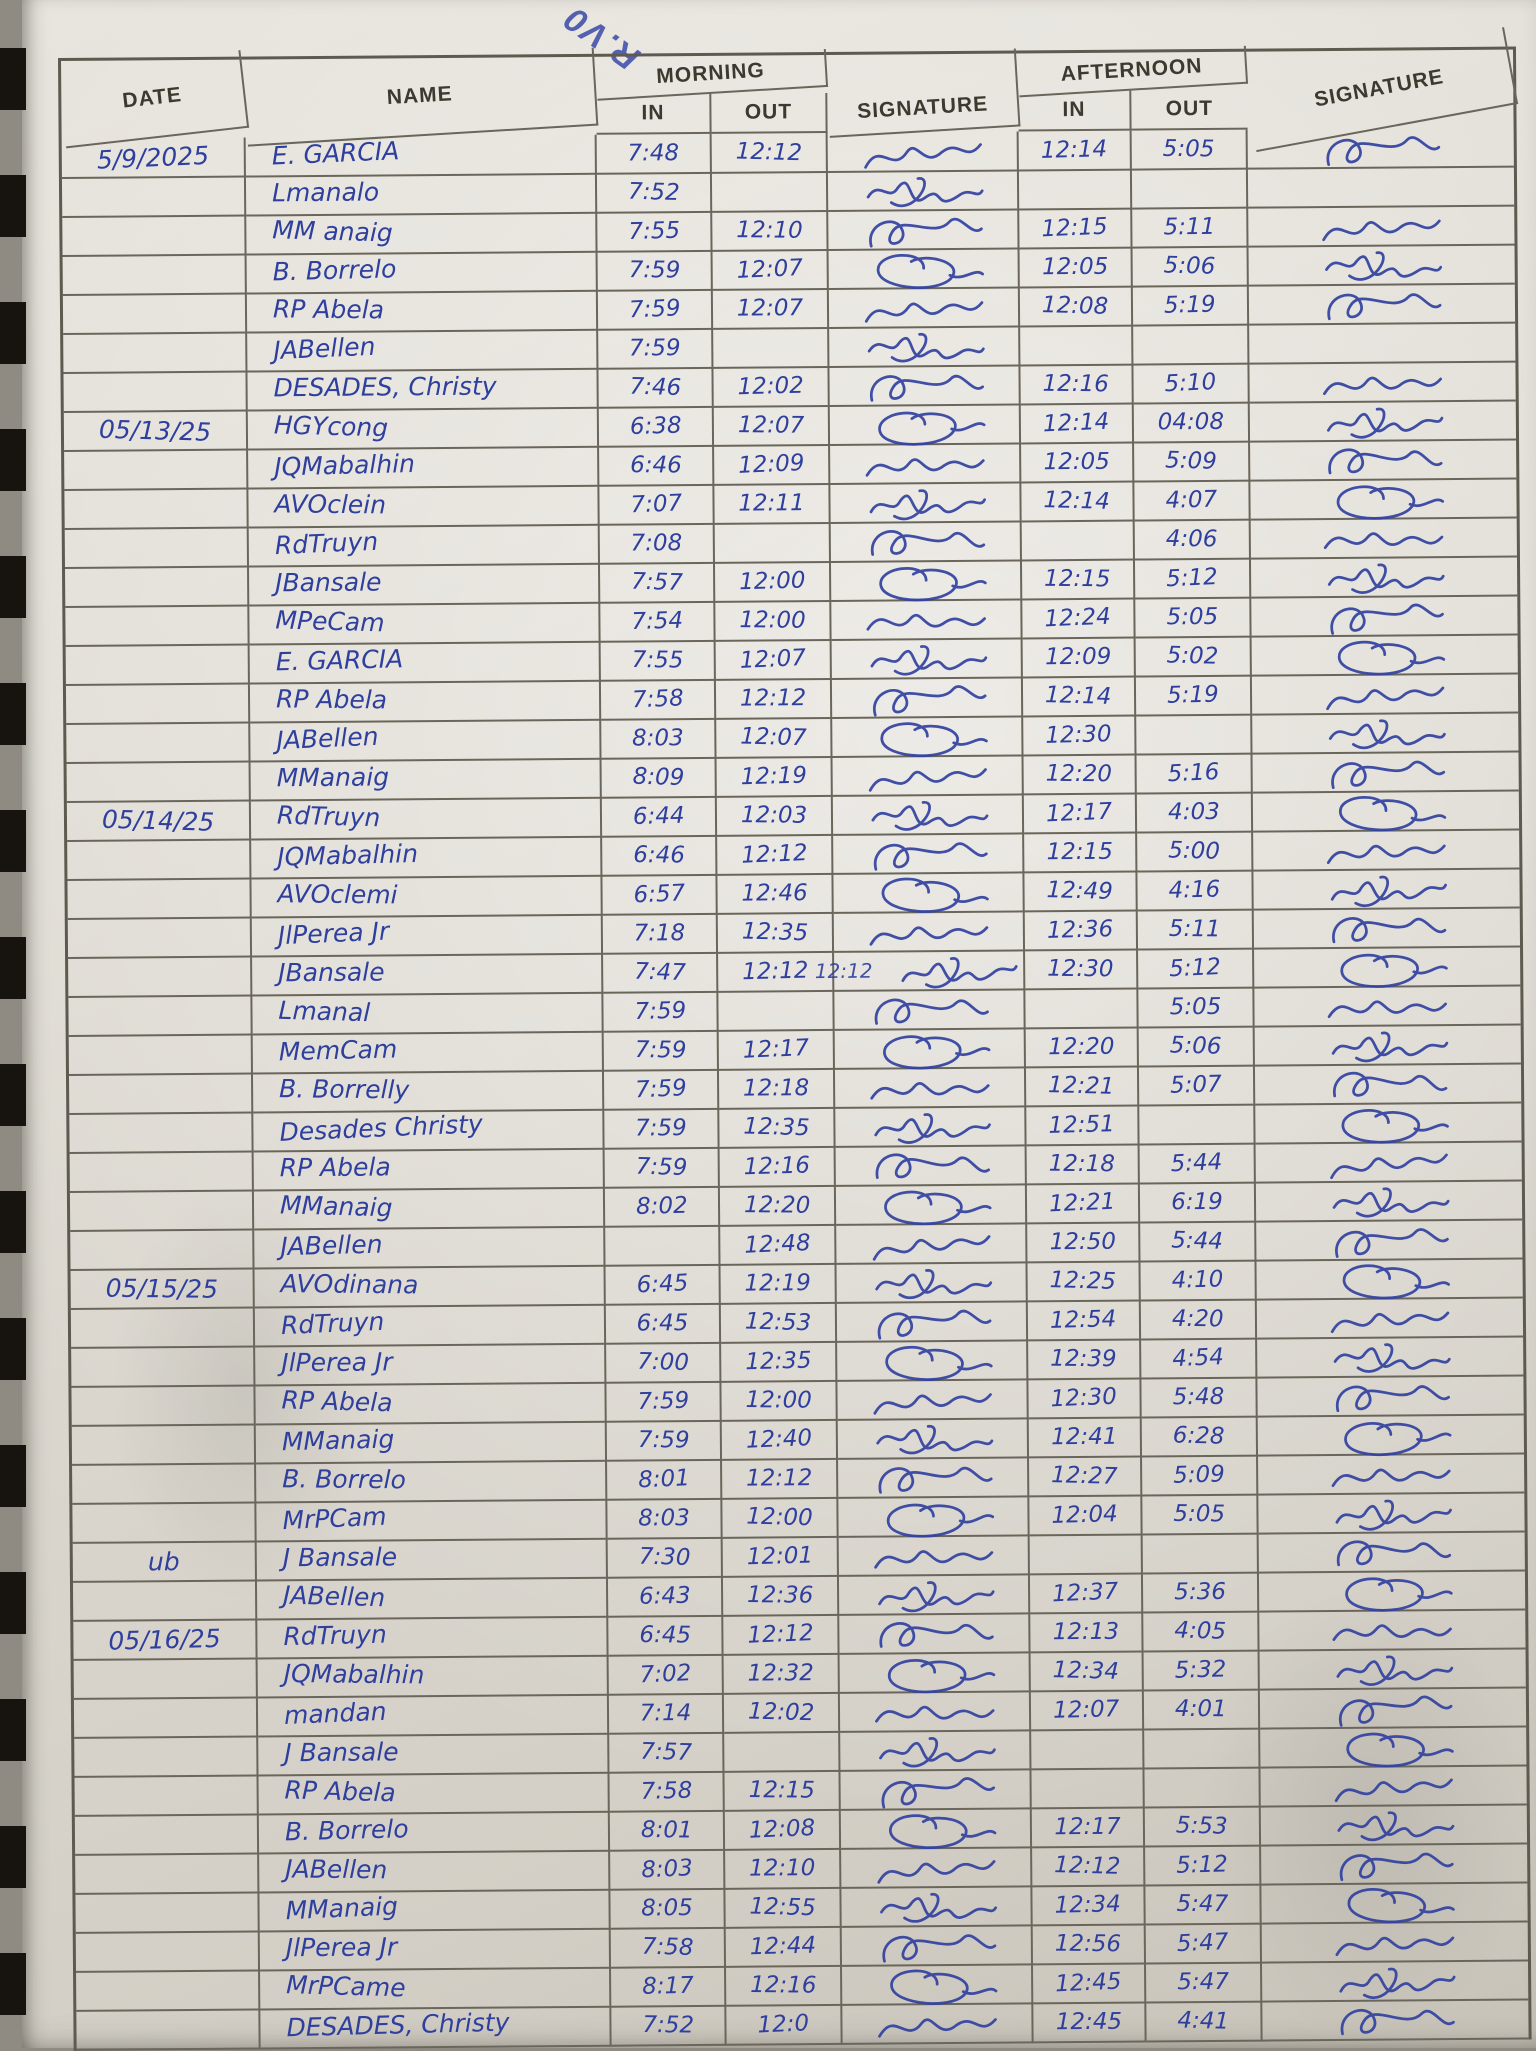 This screenshot has width=1536, height=2051. I want to click on table-row: AVOclein 7:07 12:11 12:14 4:07, so click(790, 504).